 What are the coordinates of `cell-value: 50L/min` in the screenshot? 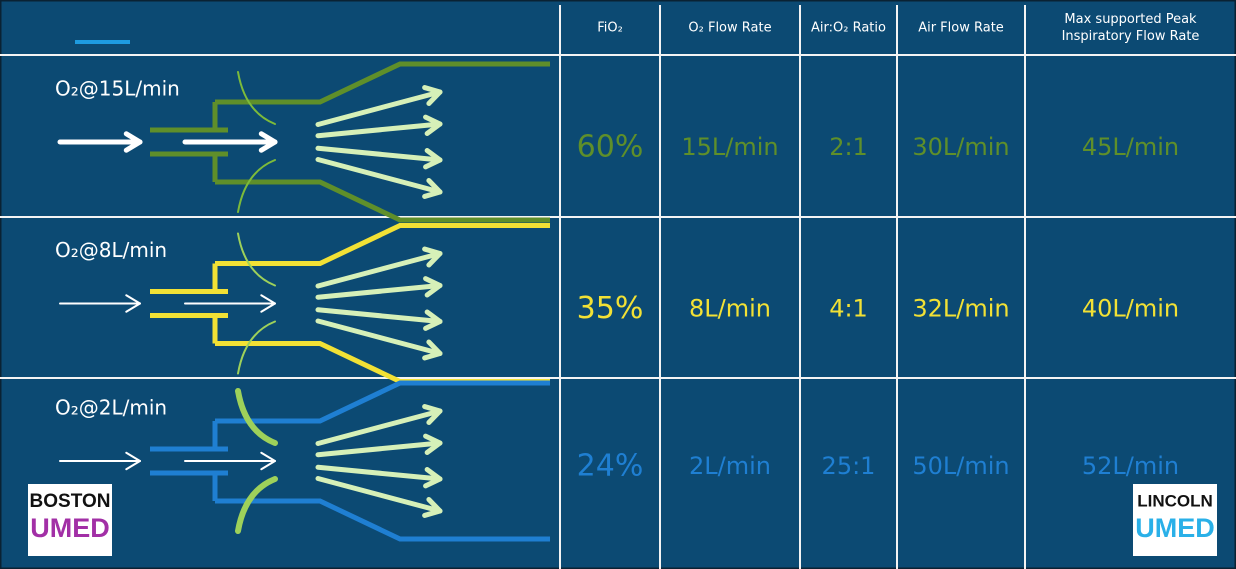 It's located at (960, 466).